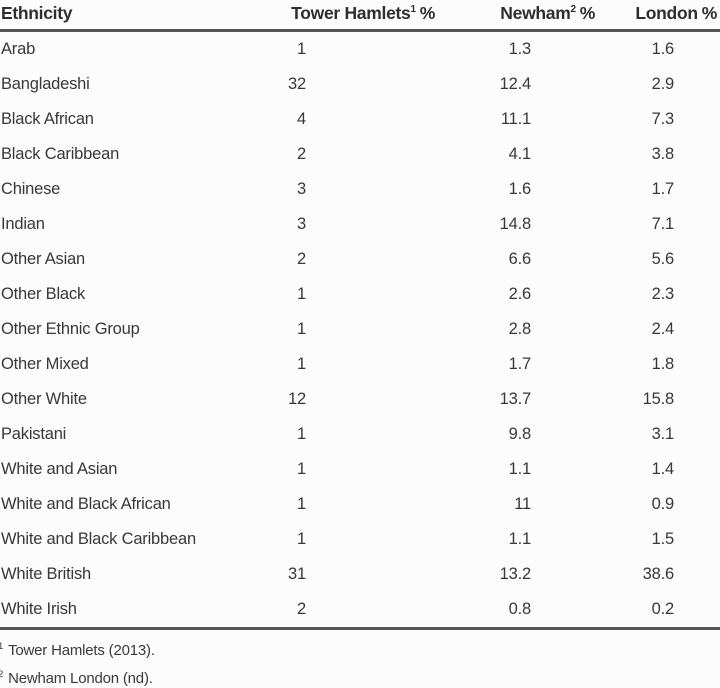 The width and height of the screenshot is (720, 688). I want to click on cell-london: 1.5, so click(663, 539).